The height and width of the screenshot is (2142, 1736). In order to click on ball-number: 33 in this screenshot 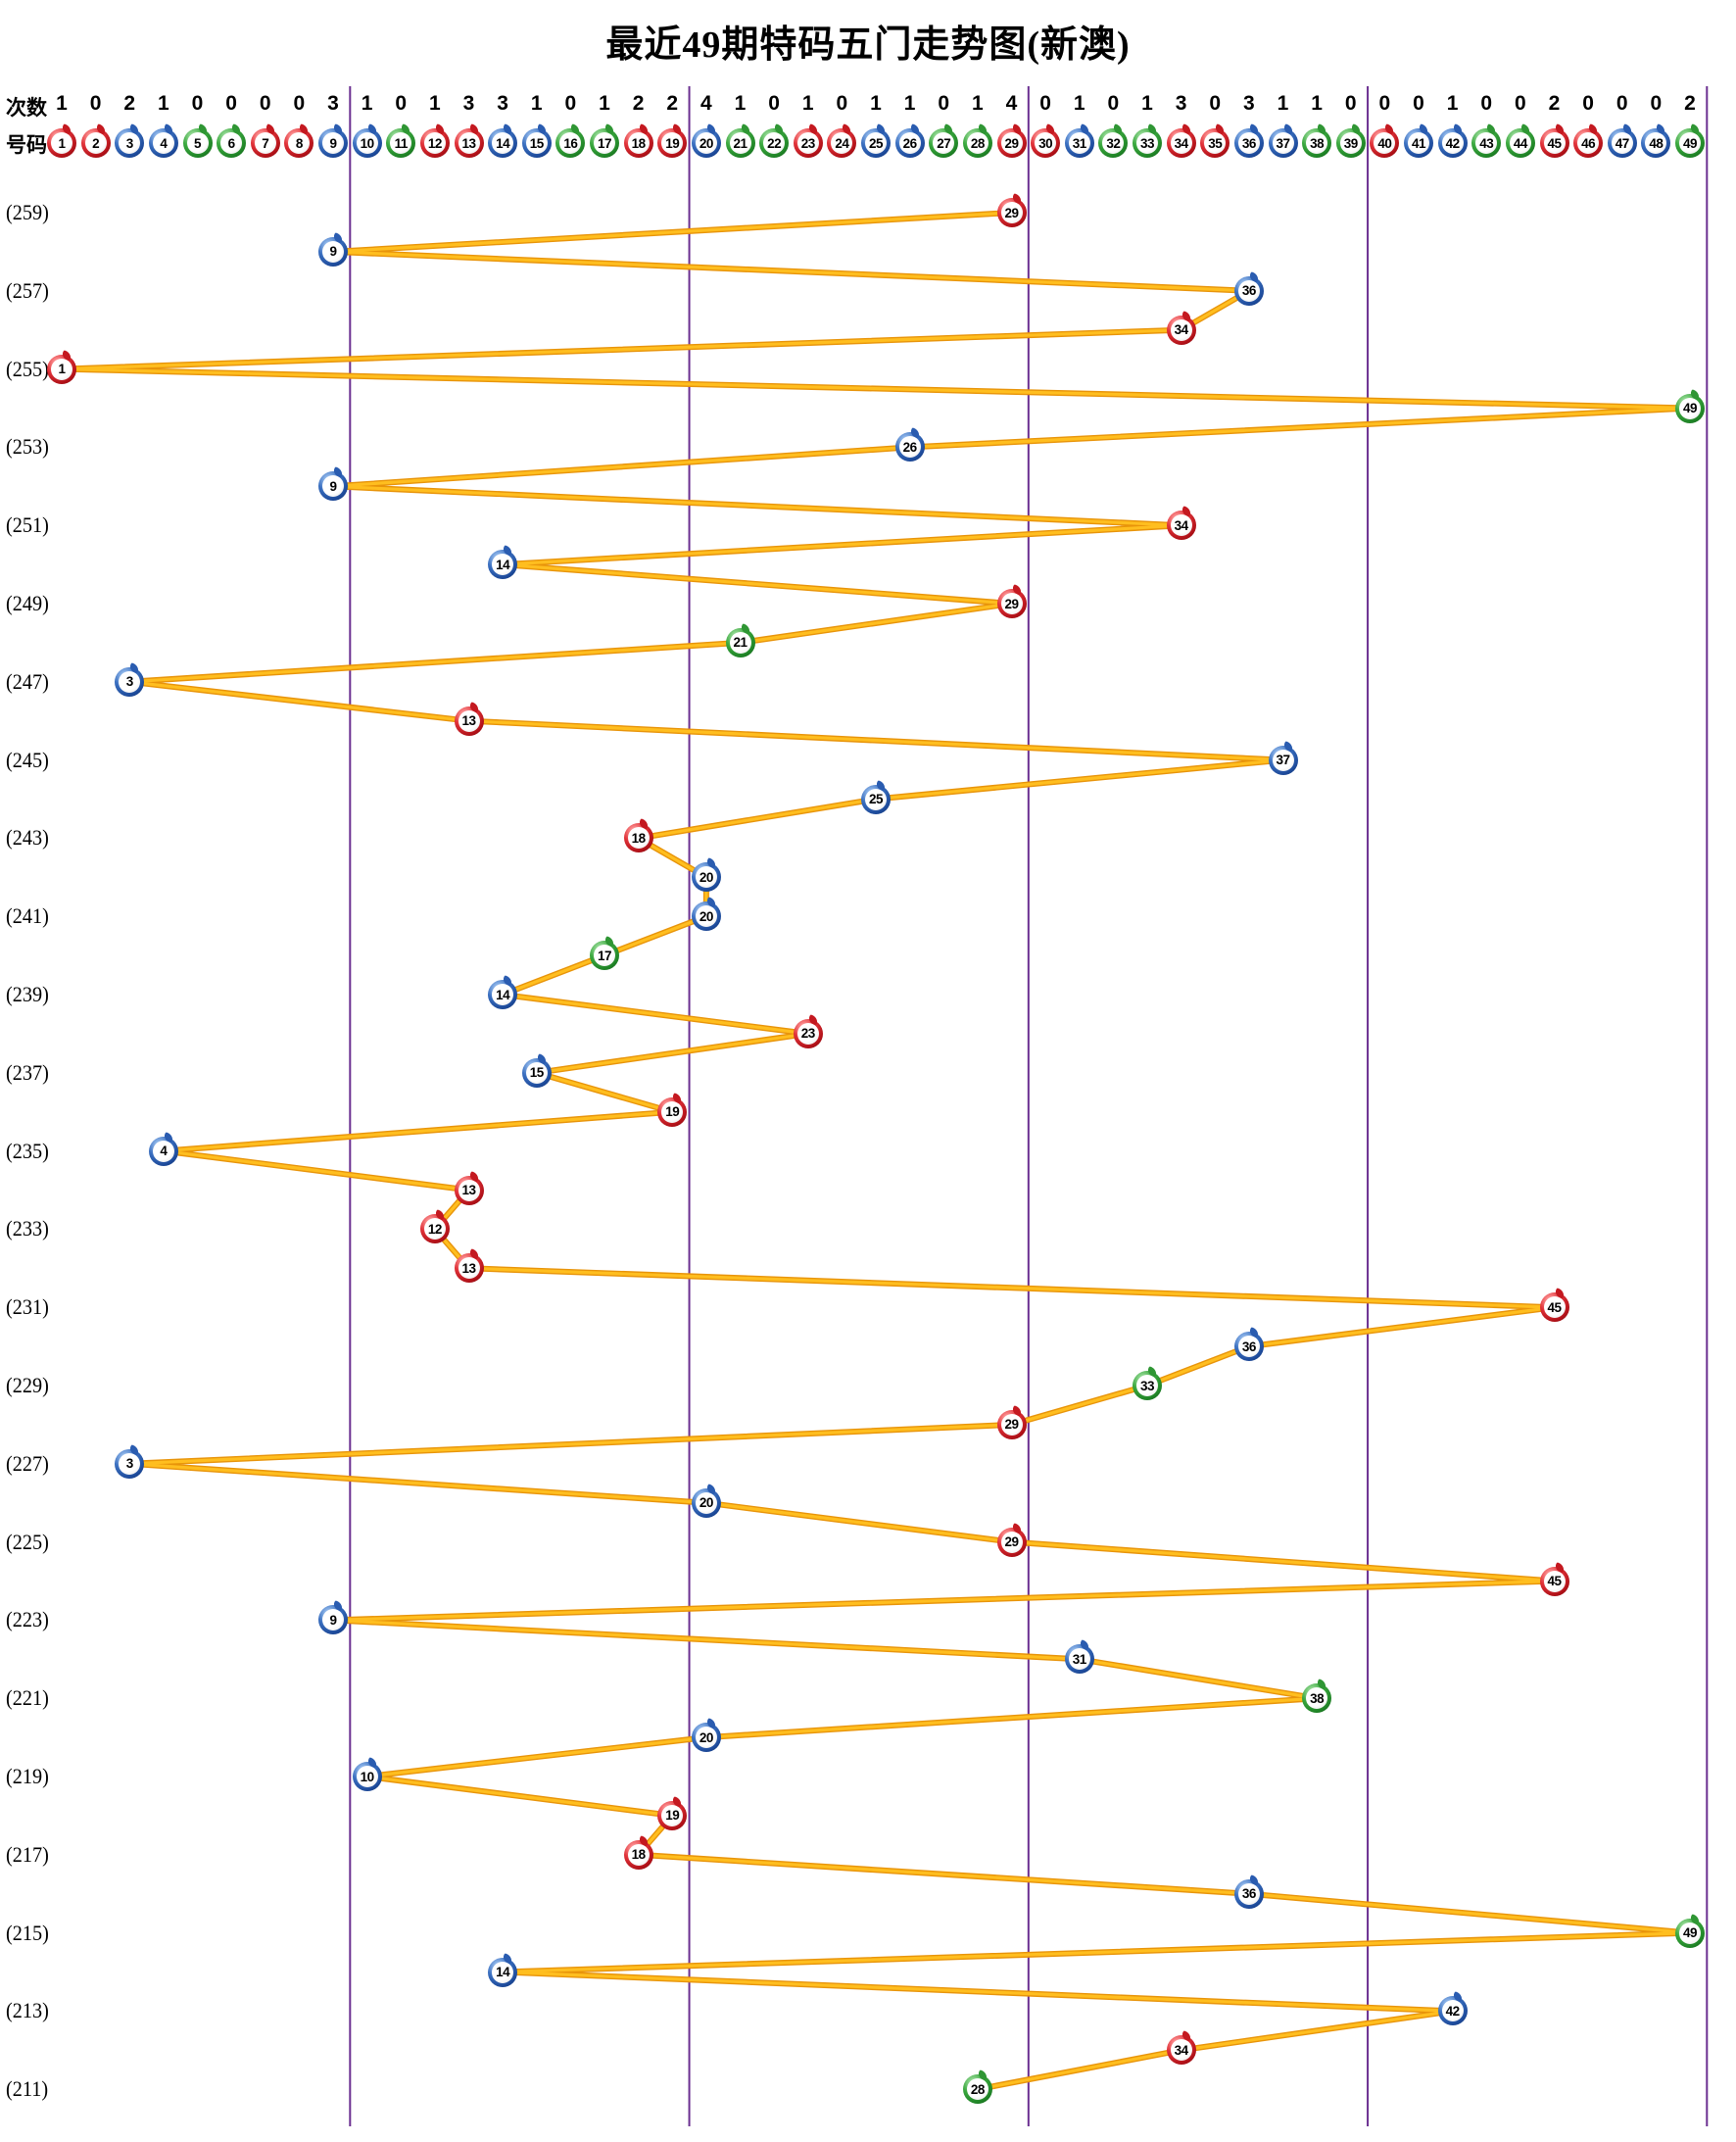, I will do `click(1147, 143)`.